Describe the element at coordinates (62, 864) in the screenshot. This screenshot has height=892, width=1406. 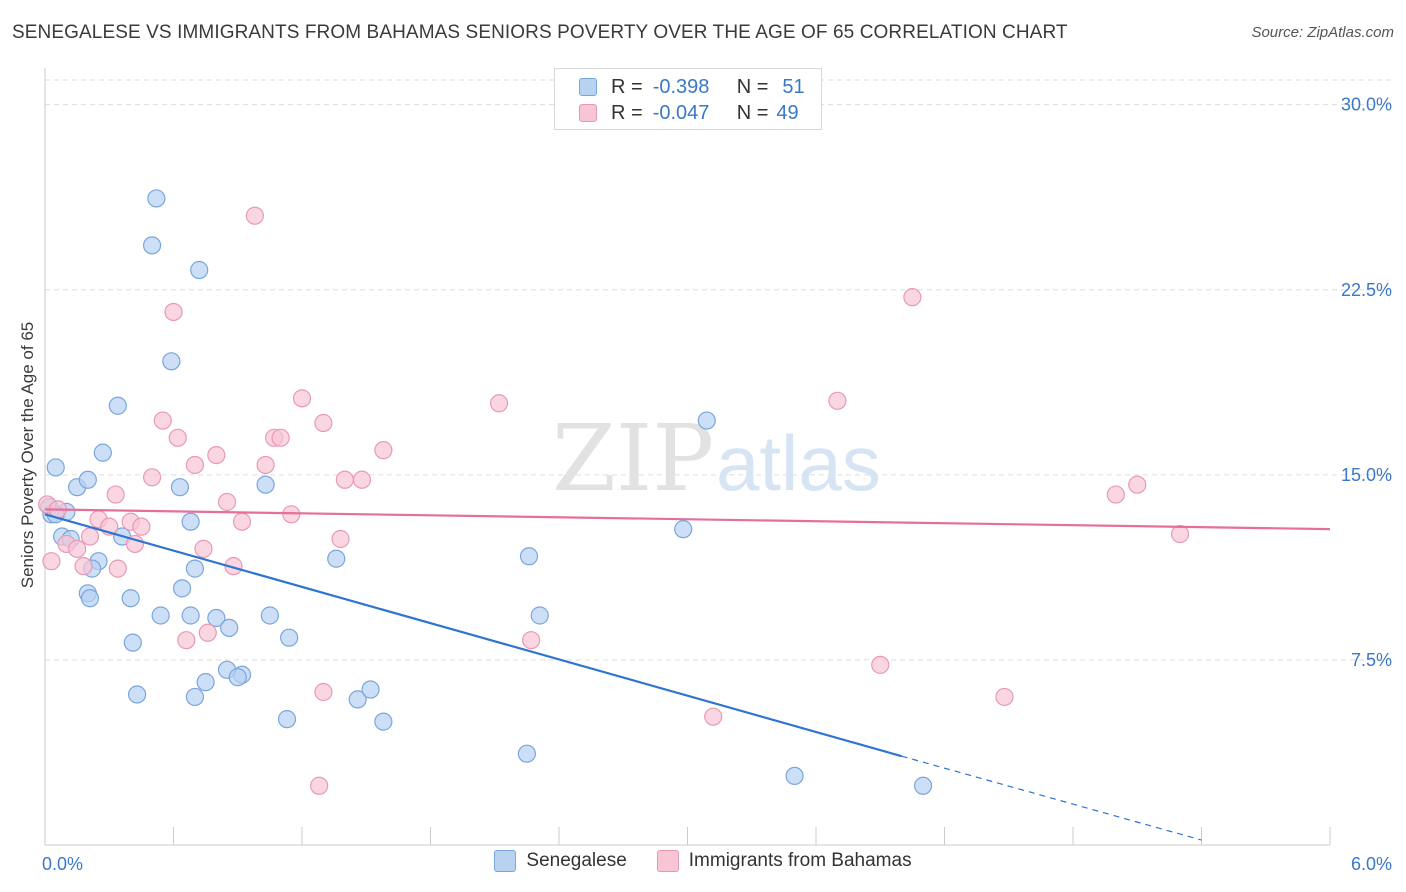
I see `x-tick-label-min: 0.0%` at that location.